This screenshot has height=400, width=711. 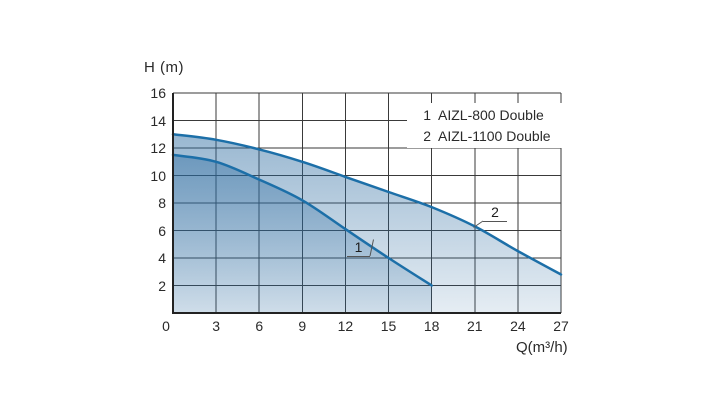 I want to click on y-tick-label: 14, so click(x=158, y=120).